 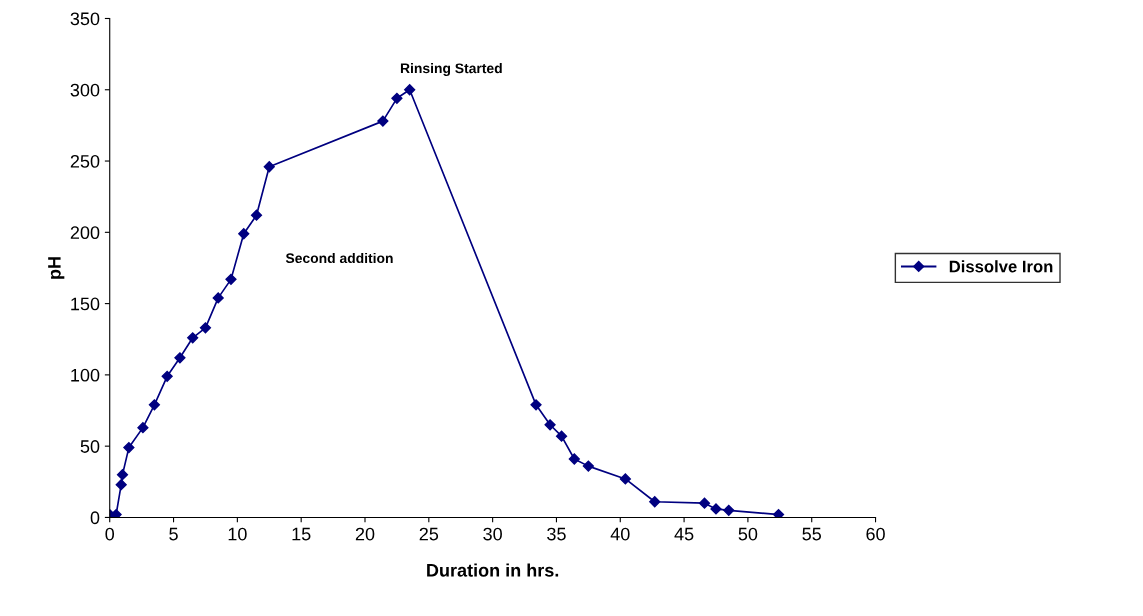 I want to click on x-tick-label: 45, so click(x=684, y=534).